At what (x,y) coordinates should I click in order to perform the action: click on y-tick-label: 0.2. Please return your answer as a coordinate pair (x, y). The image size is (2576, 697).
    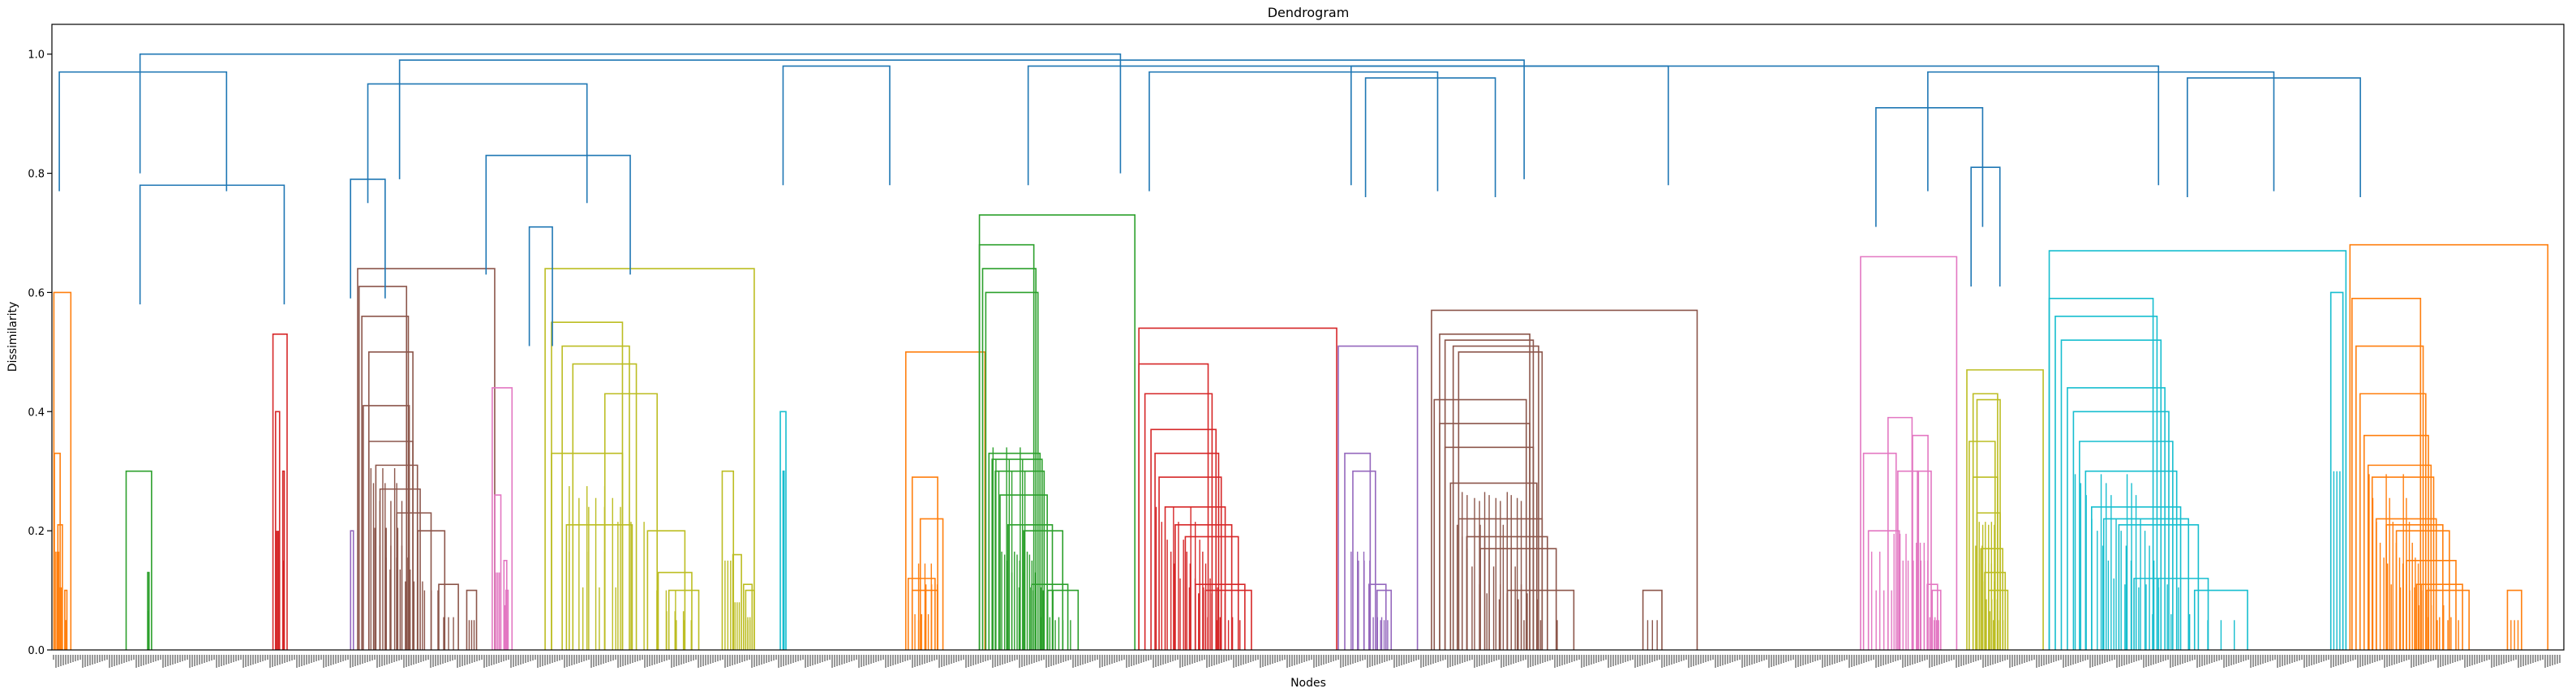
    Looking at the image, I should click on (36, 532).